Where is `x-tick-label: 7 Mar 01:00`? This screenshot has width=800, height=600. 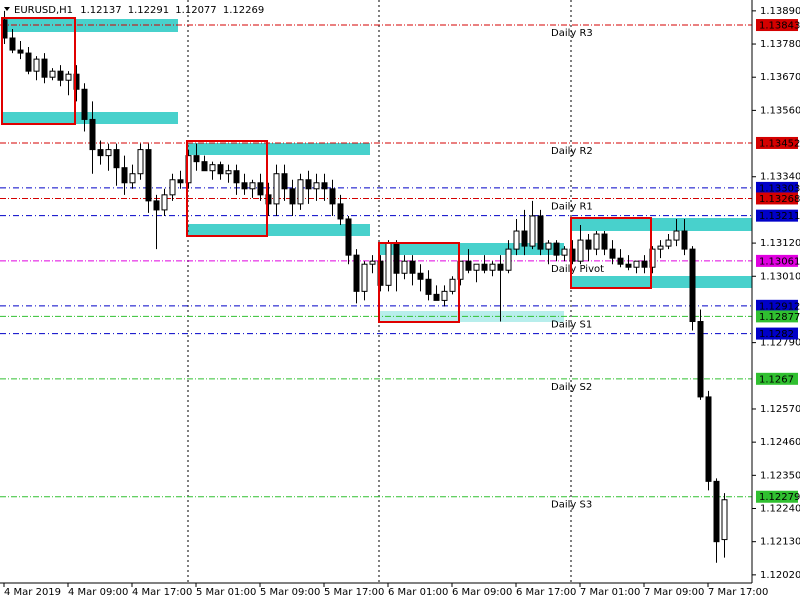 x-tick-label: 7 Mar 01:00 is located at coordinates (610, 592).